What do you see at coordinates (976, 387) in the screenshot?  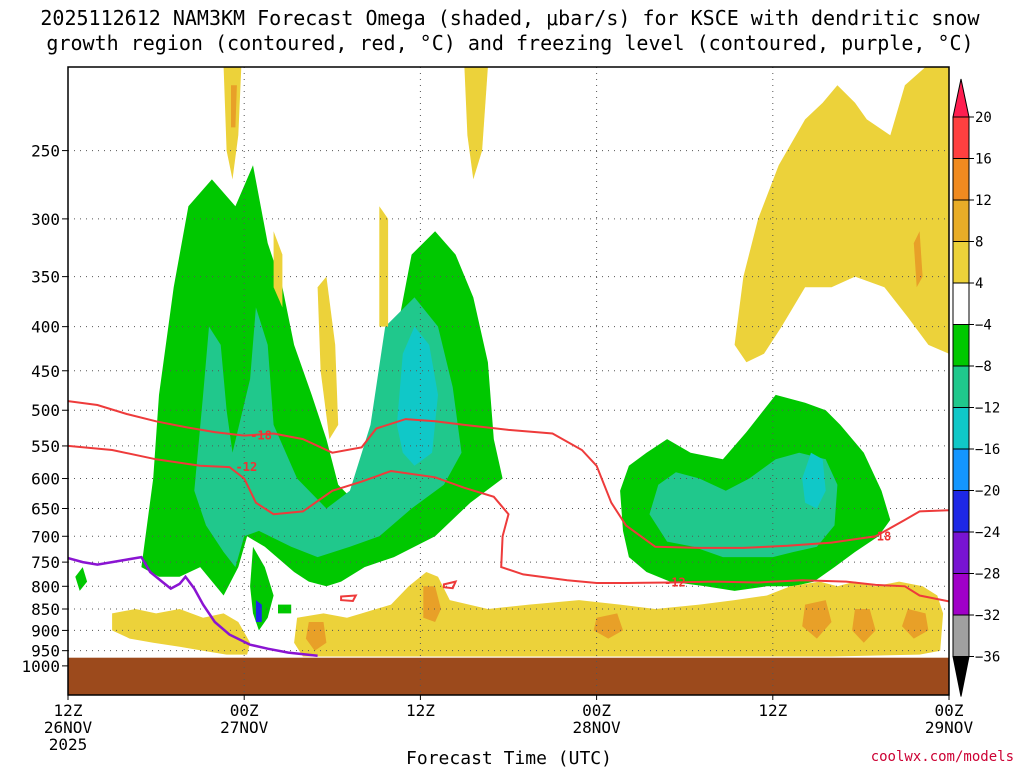 I see `colorbar: 20 16 12 8 4 −4 −8 −12 −16 −20 −24 −28 −32 −36` at bounding box center [976, 387].